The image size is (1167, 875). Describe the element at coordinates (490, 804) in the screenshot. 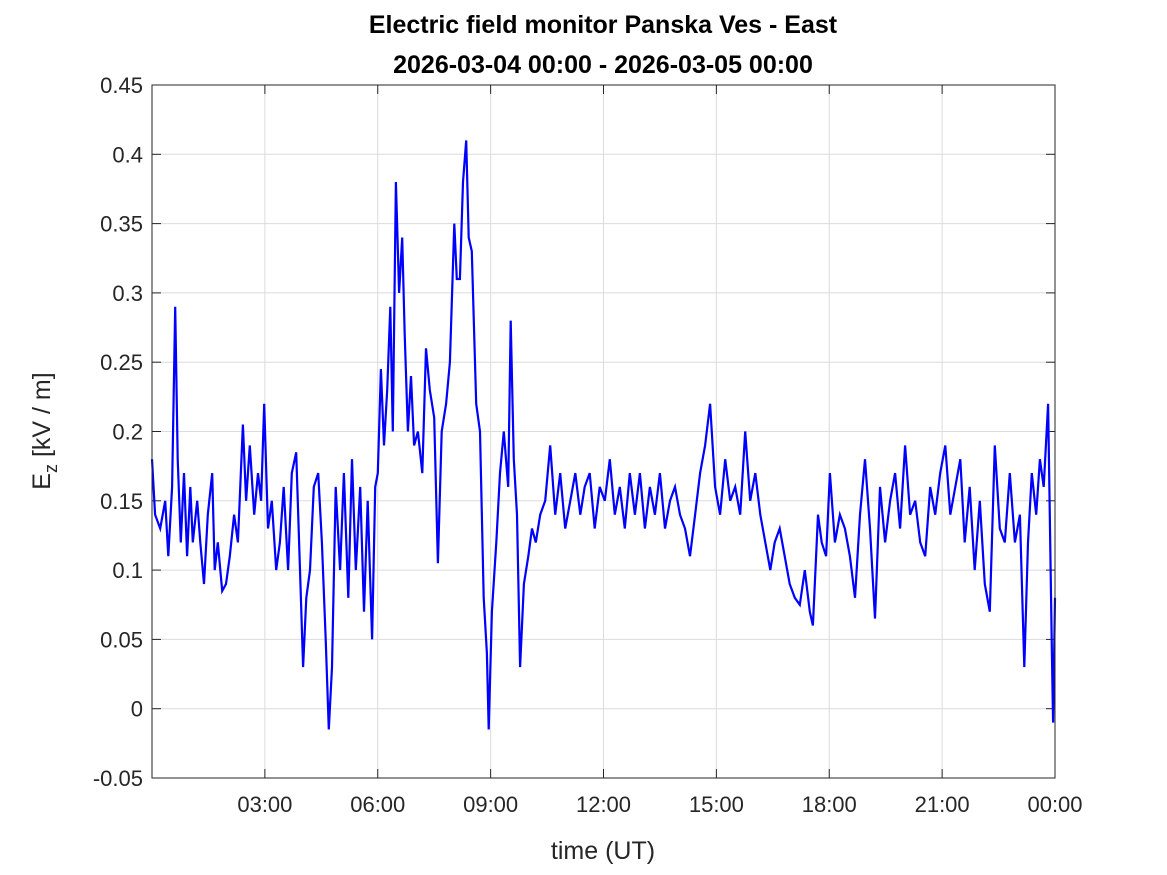

I see `x-tick-label: 09:00` at that location.